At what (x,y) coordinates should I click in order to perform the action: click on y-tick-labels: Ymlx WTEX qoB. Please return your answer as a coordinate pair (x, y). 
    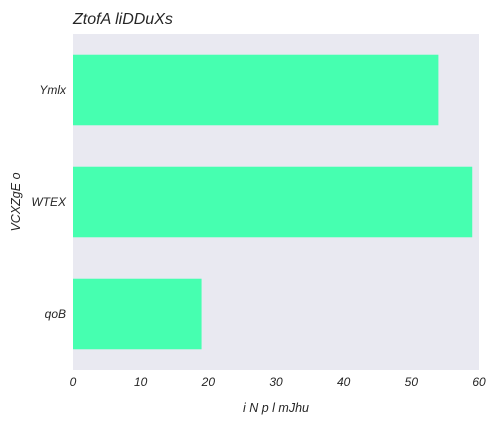
    Looking at the image, I should click on (49, 202).